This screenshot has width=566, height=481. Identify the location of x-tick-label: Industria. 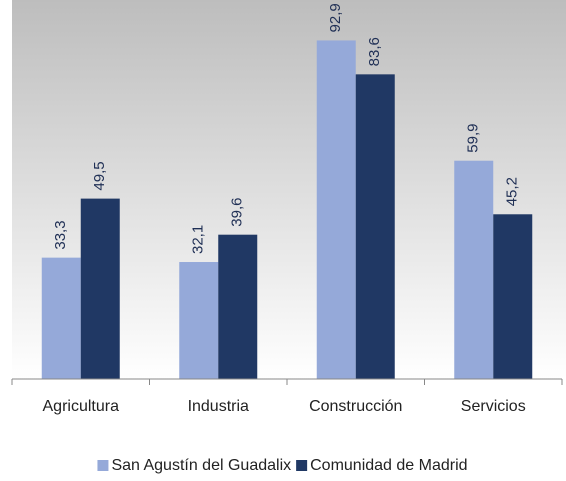
(218, 406).